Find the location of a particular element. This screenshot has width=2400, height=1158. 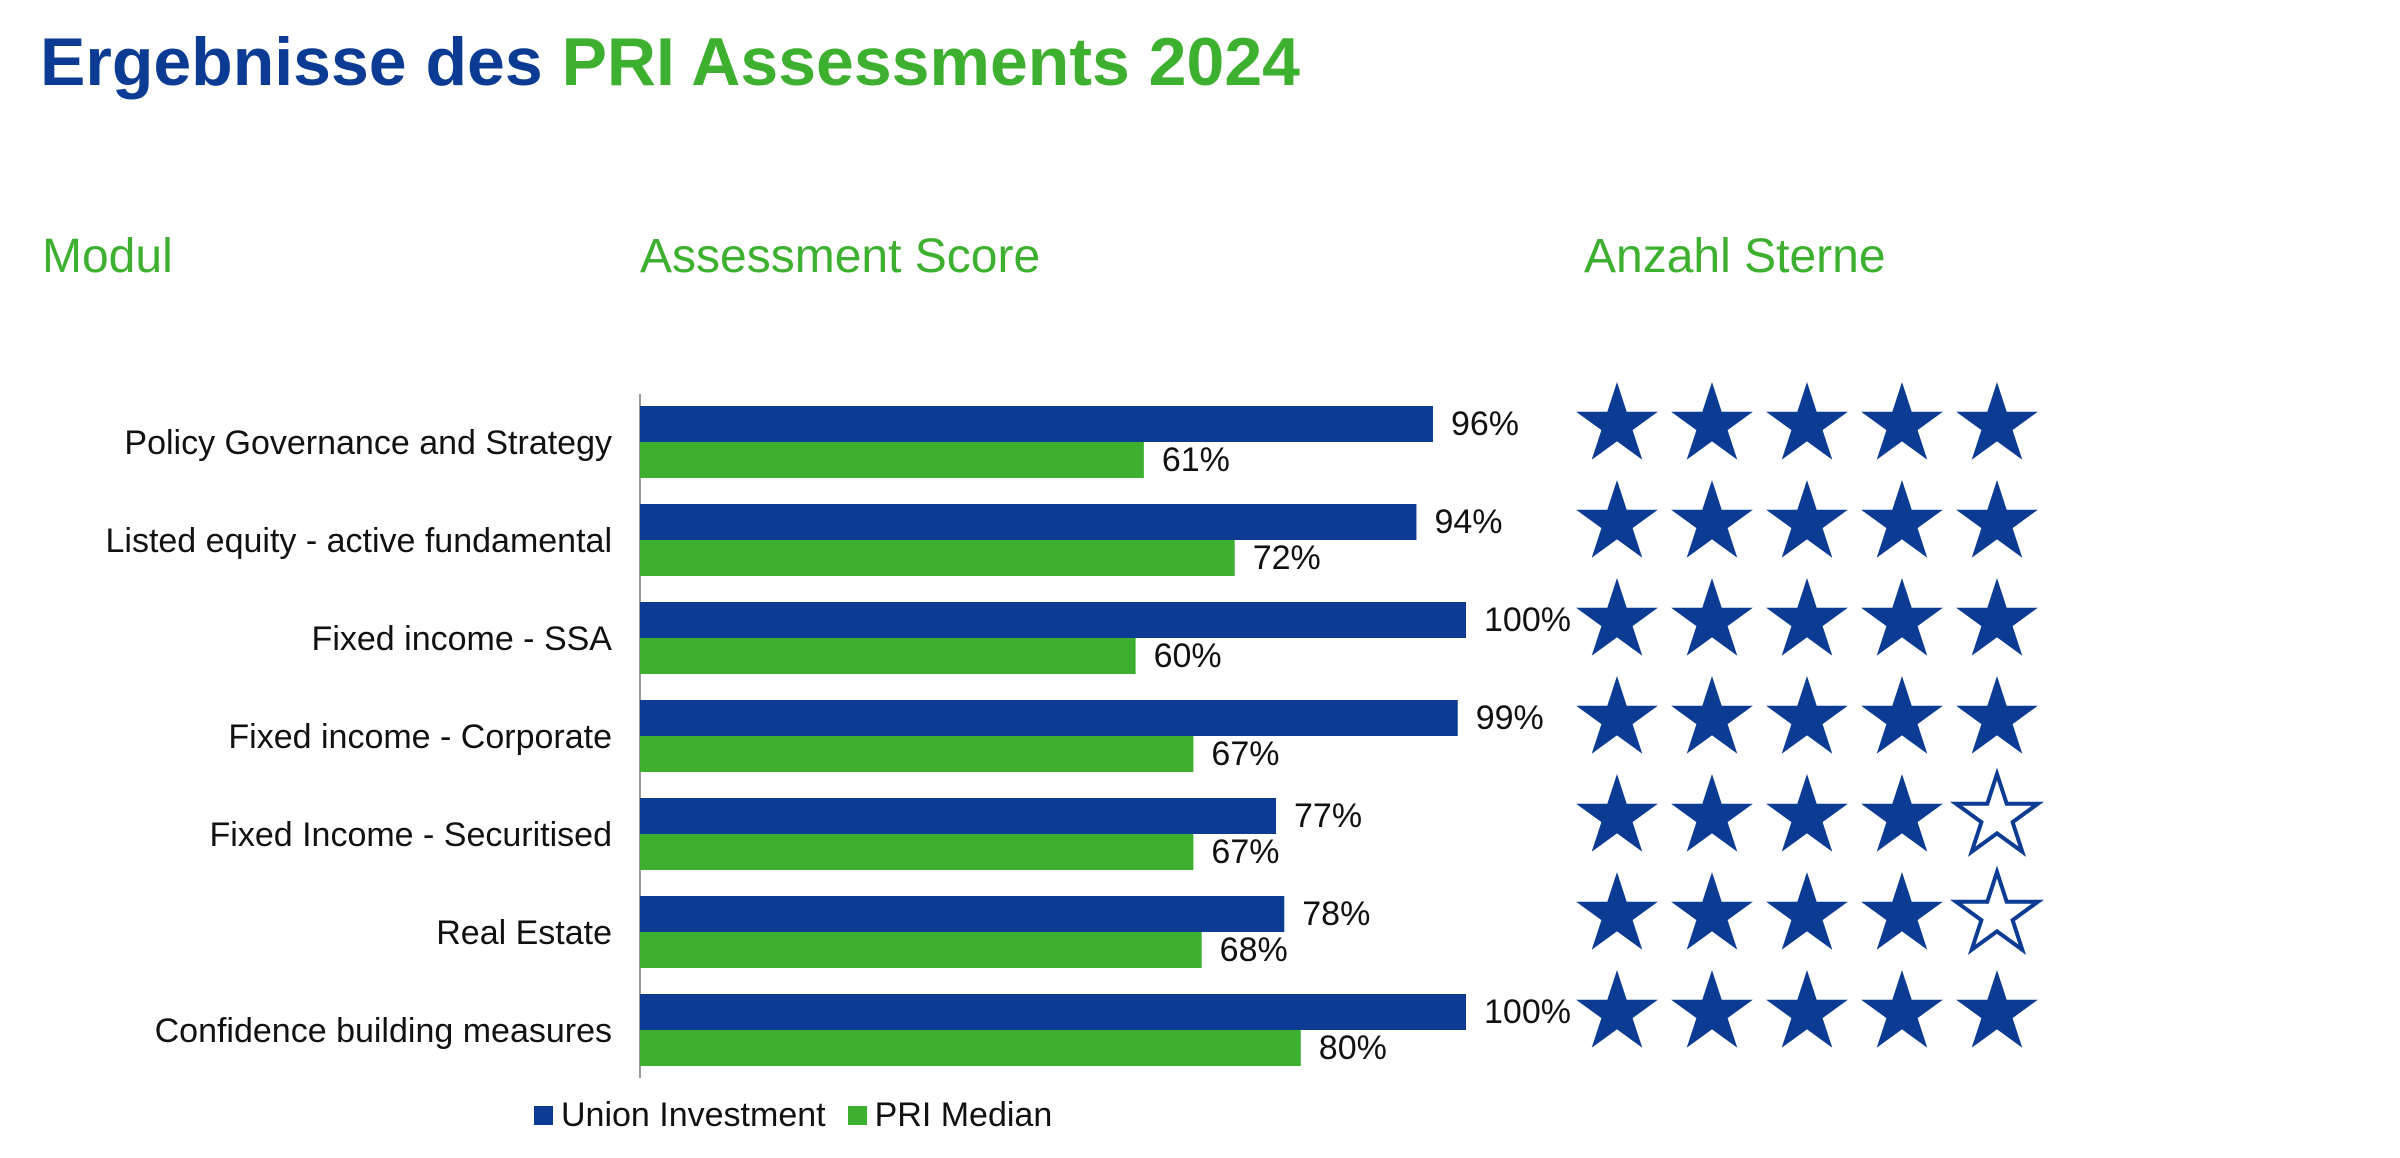

bar-median-fixed-income-securitised is located at coordinates (917, 852).